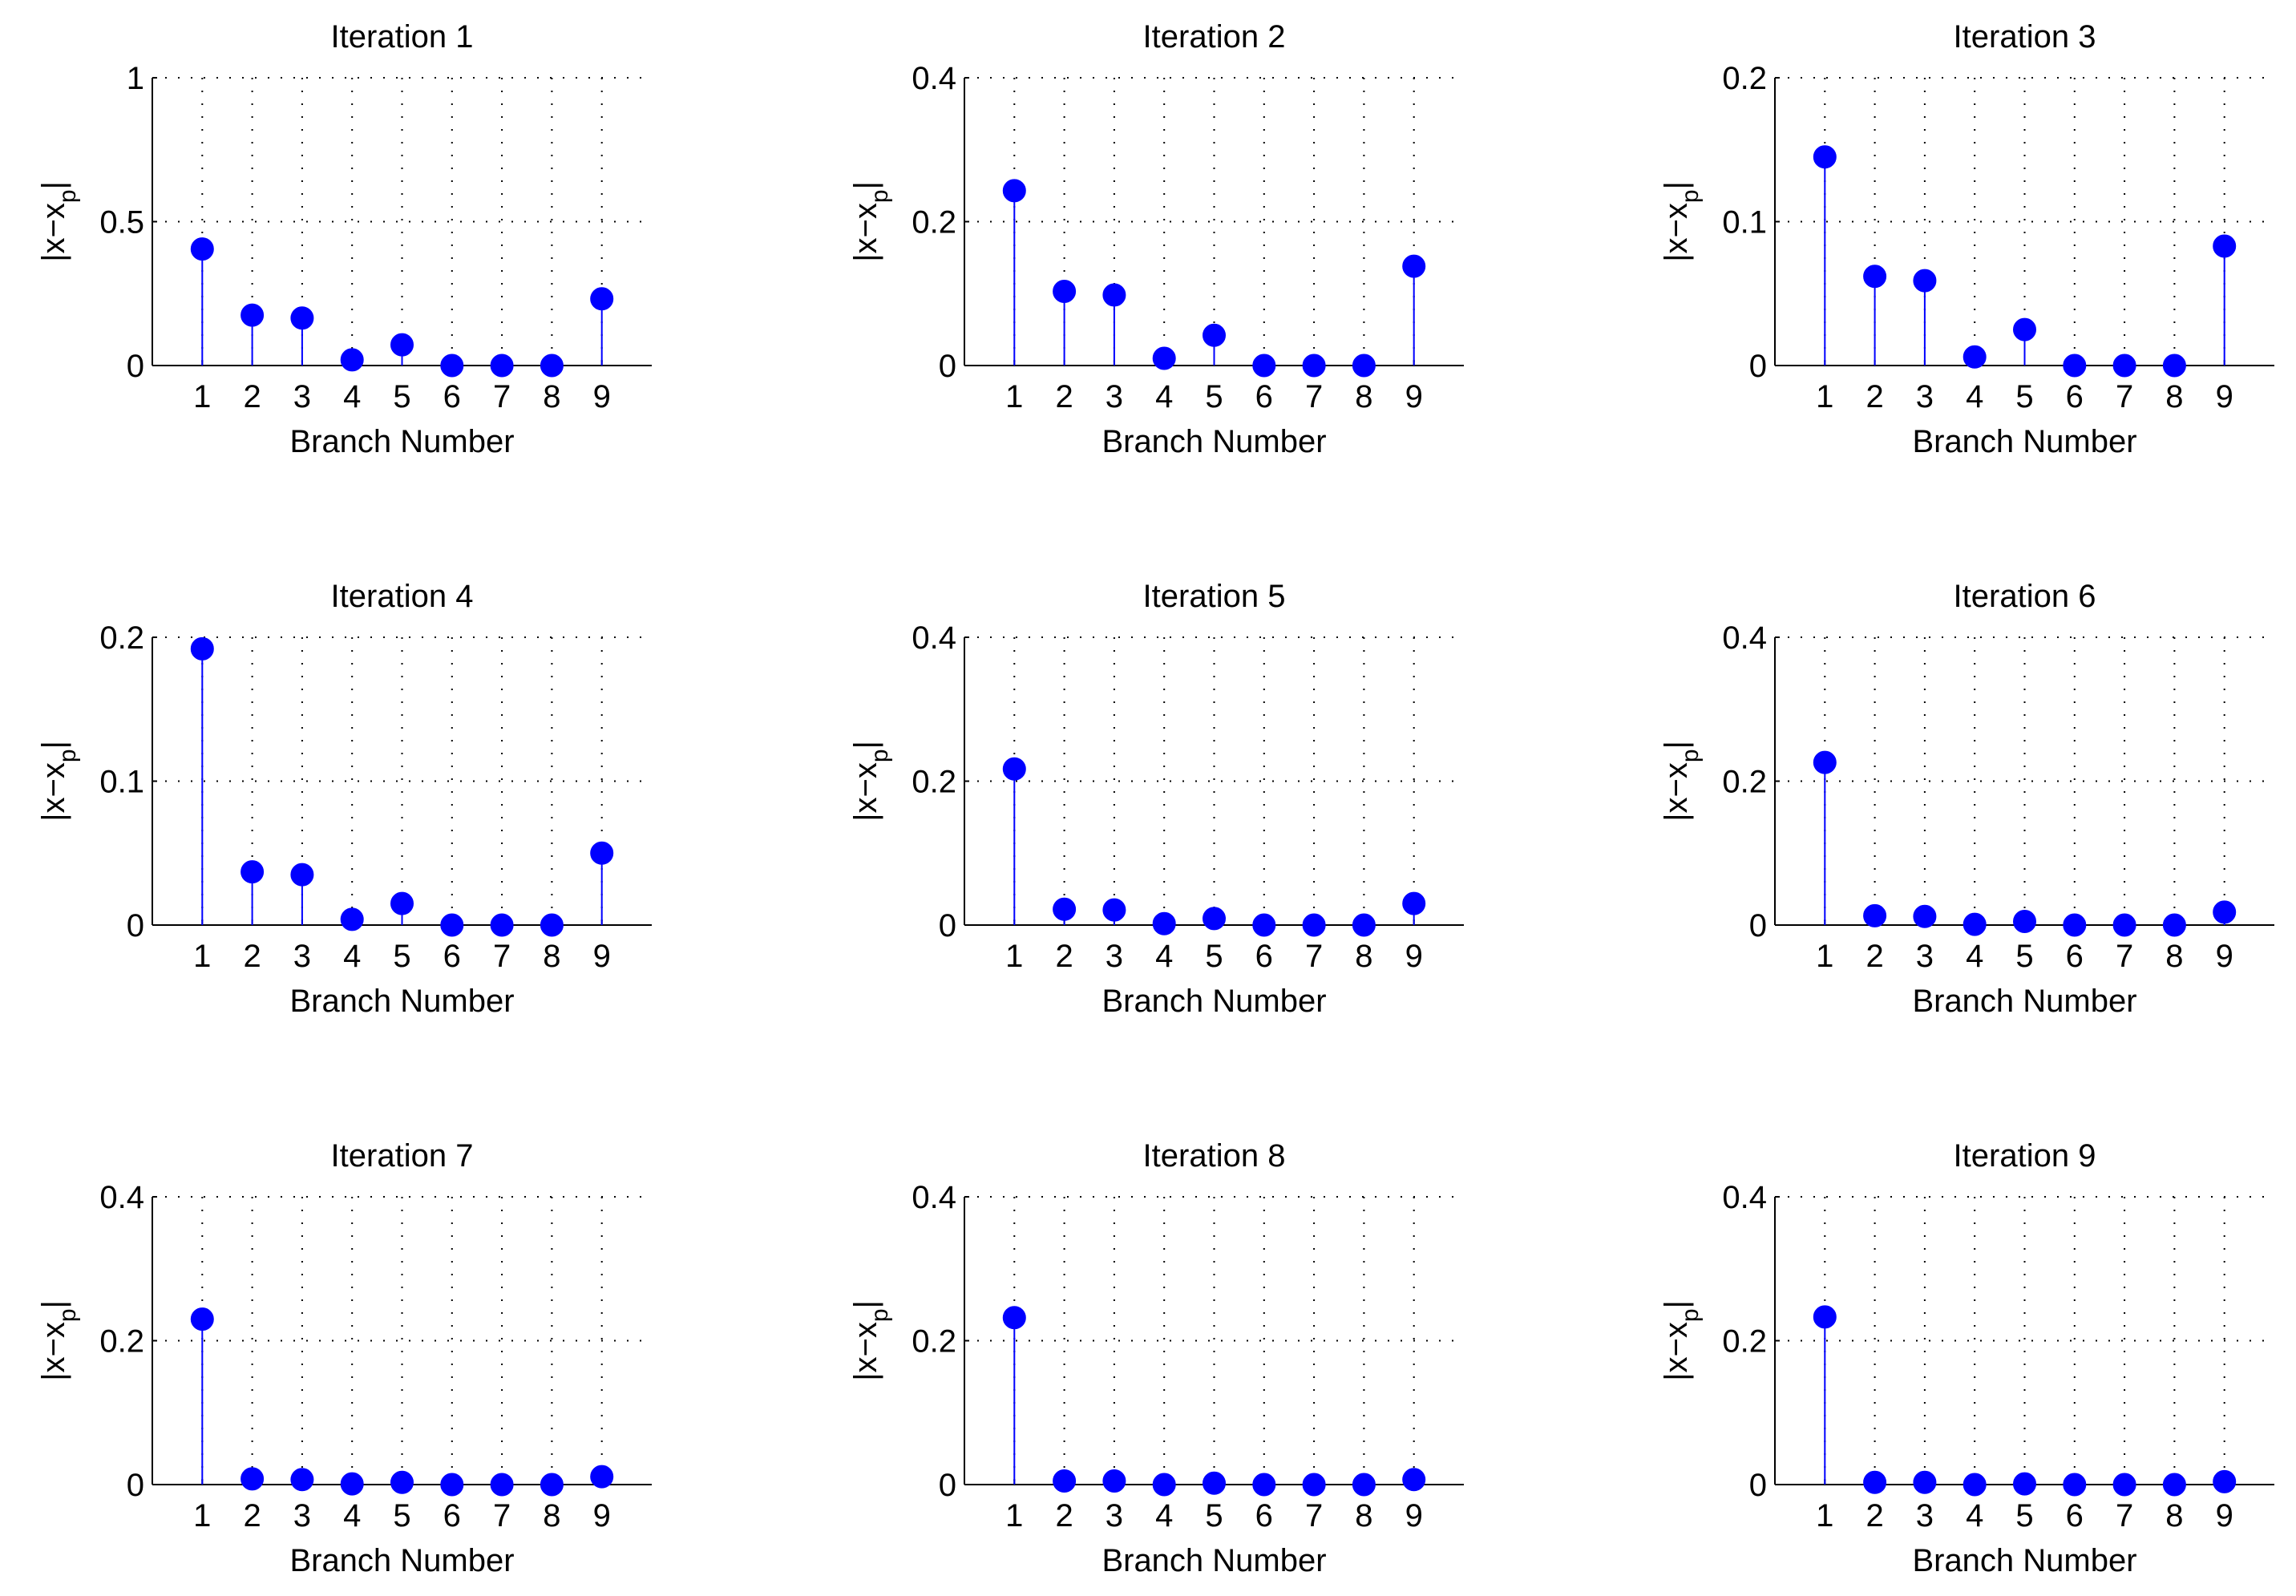  What do you see at coordinates (1214, 1156) in the screenshot?
I see `chart-title: Iteration 8` at bounding box center [1214, 1156].